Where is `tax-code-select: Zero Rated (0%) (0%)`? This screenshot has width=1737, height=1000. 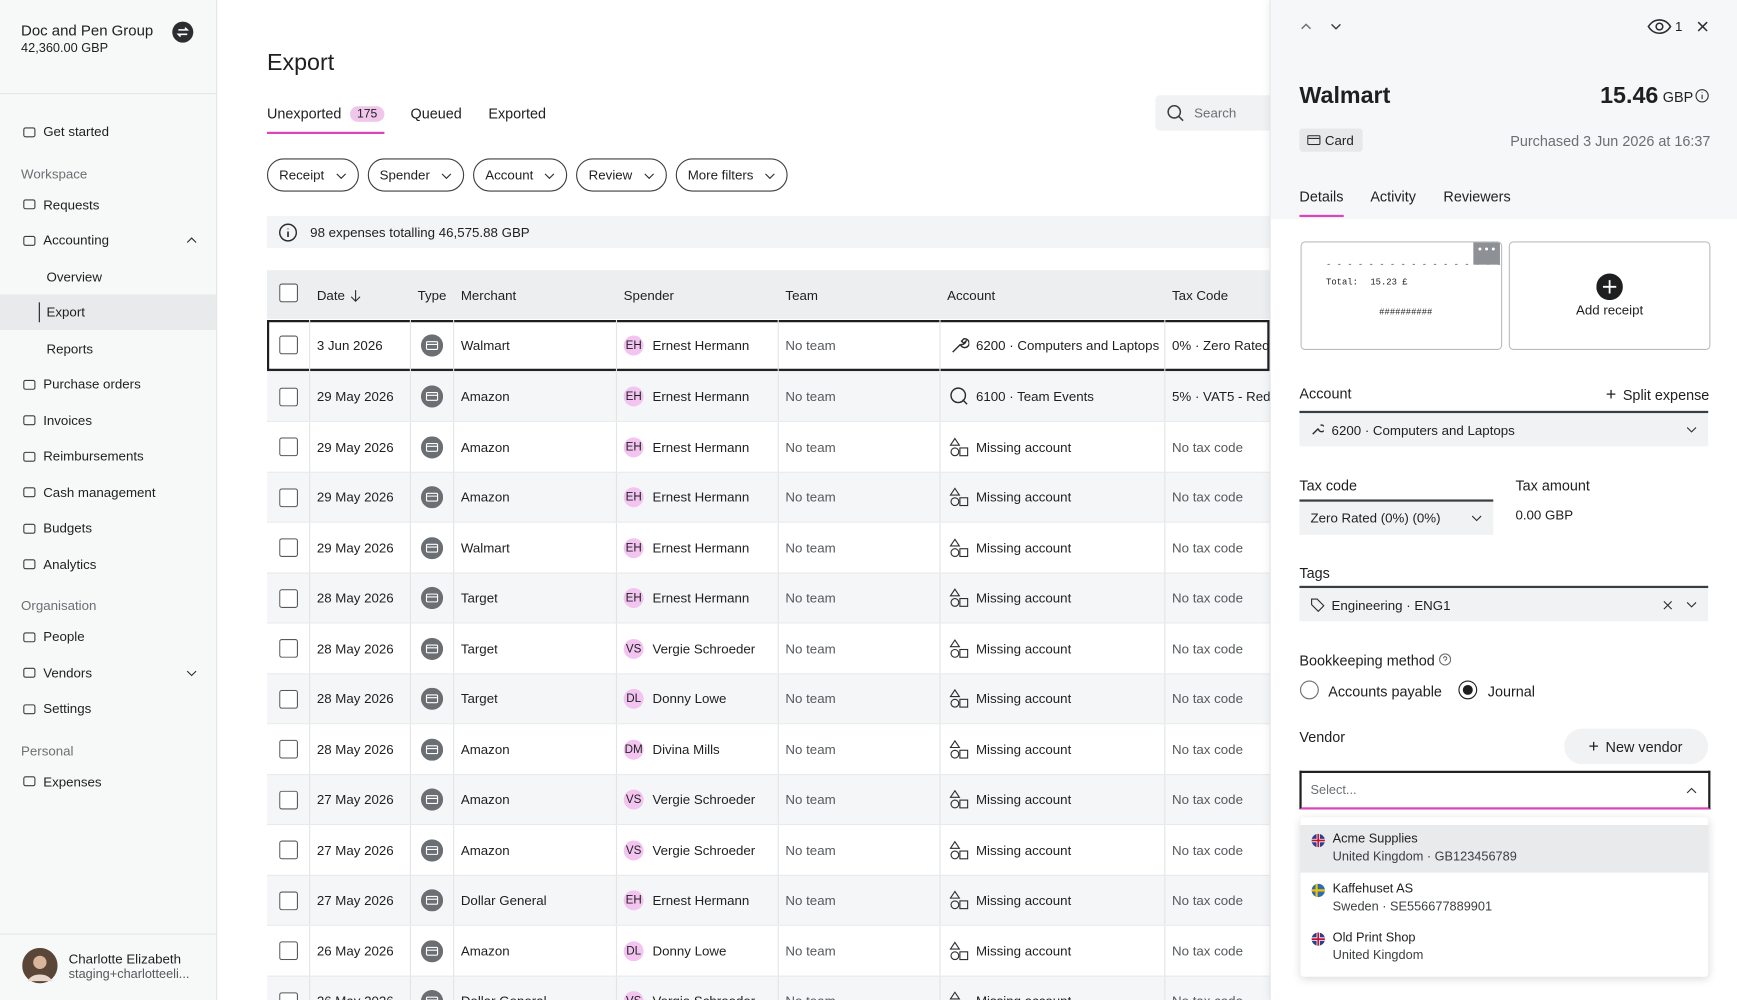
tax-code-select: Zero Rated (0%) (0%) is located at coordinates (1396, 517).